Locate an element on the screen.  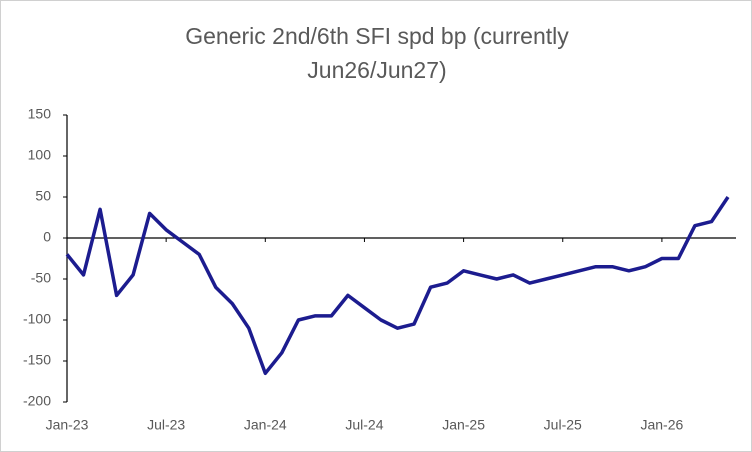
y-tick-label: -150 is located at coordinates (37, 360).